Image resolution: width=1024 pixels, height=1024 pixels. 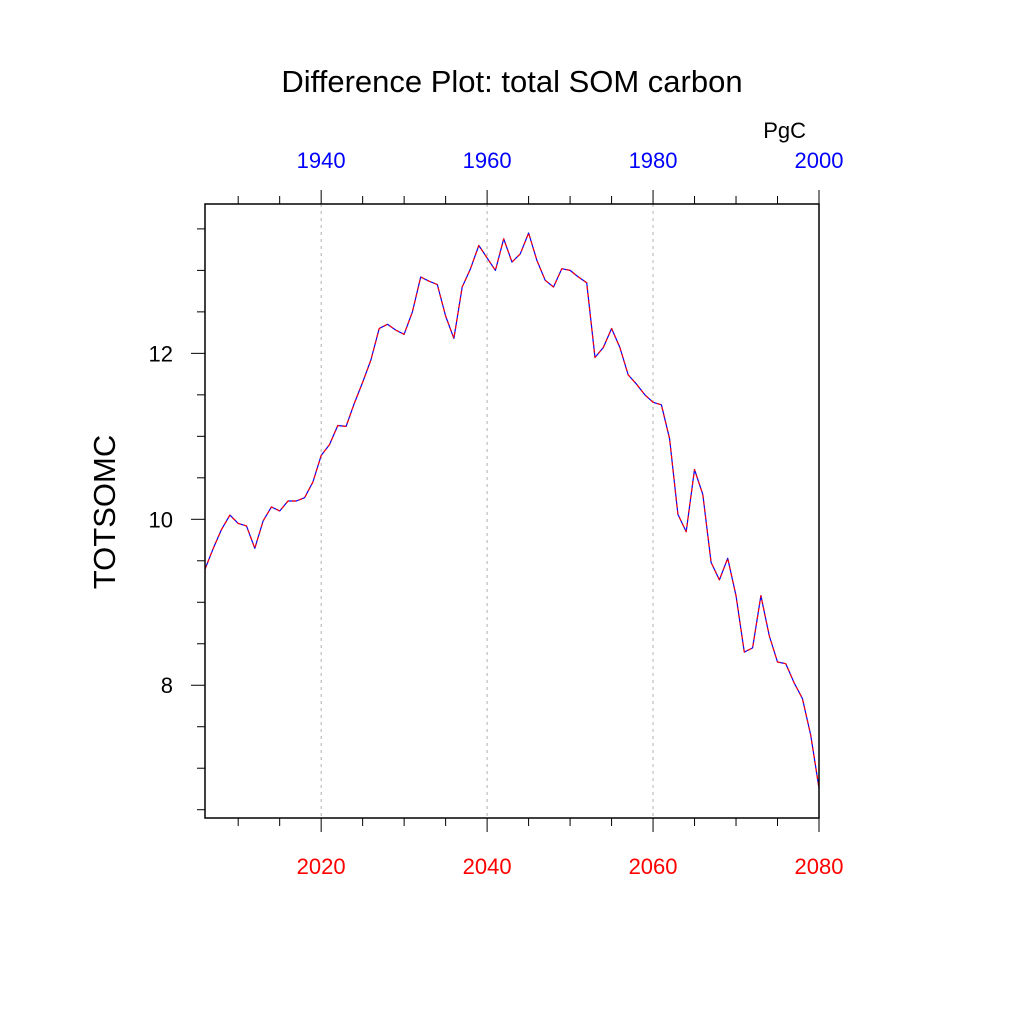 What do you see at coordinates (161, 353) in the screenshot?
I see `y-tick-label: 12` at bounding box center [161, 353].